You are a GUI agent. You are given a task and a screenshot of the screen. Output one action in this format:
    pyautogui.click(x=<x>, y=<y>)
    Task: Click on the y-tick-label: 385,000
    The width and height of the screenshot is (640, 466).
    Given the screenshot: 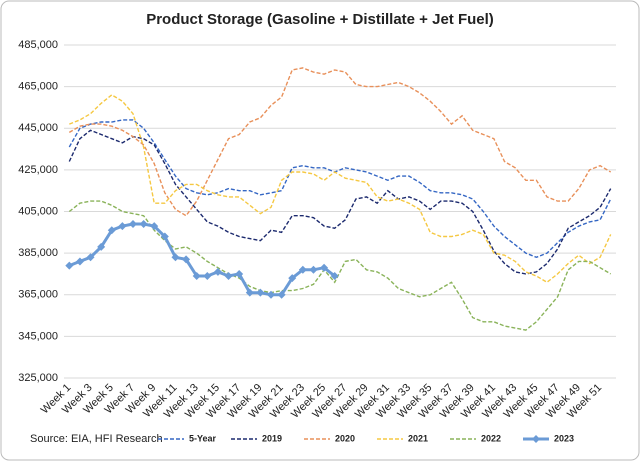 What is the action you would take?
    pyautogui.click(x=38, y=253)
    